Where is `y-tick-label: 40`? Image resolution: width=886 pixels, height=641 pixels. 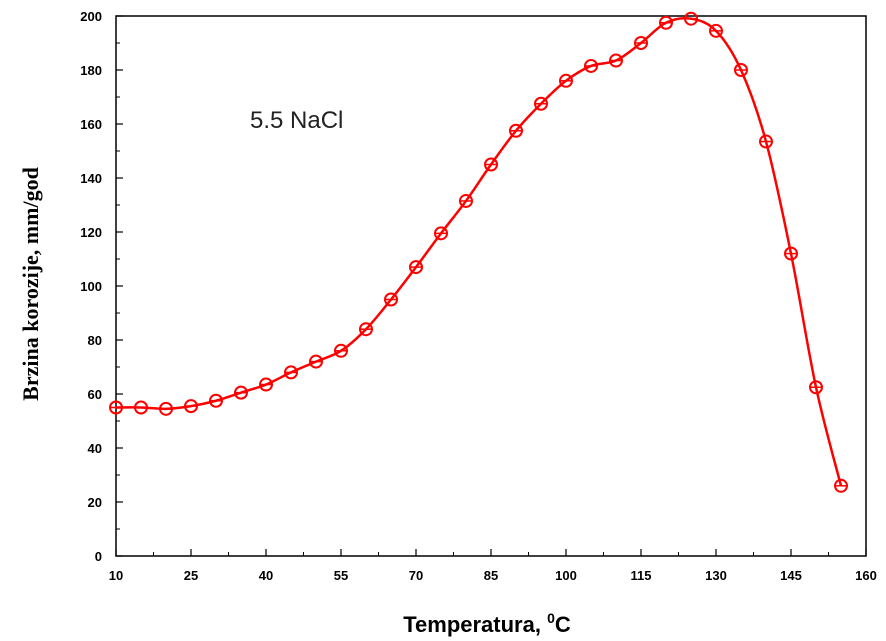 y-tick-label: 40 is located at coordinates (95, 448).